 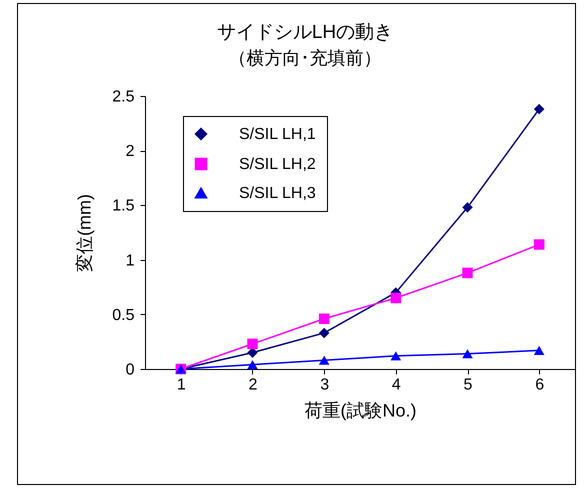 I want to click on legend-label: S/SIL LH,2, so click(x=277, y=164).